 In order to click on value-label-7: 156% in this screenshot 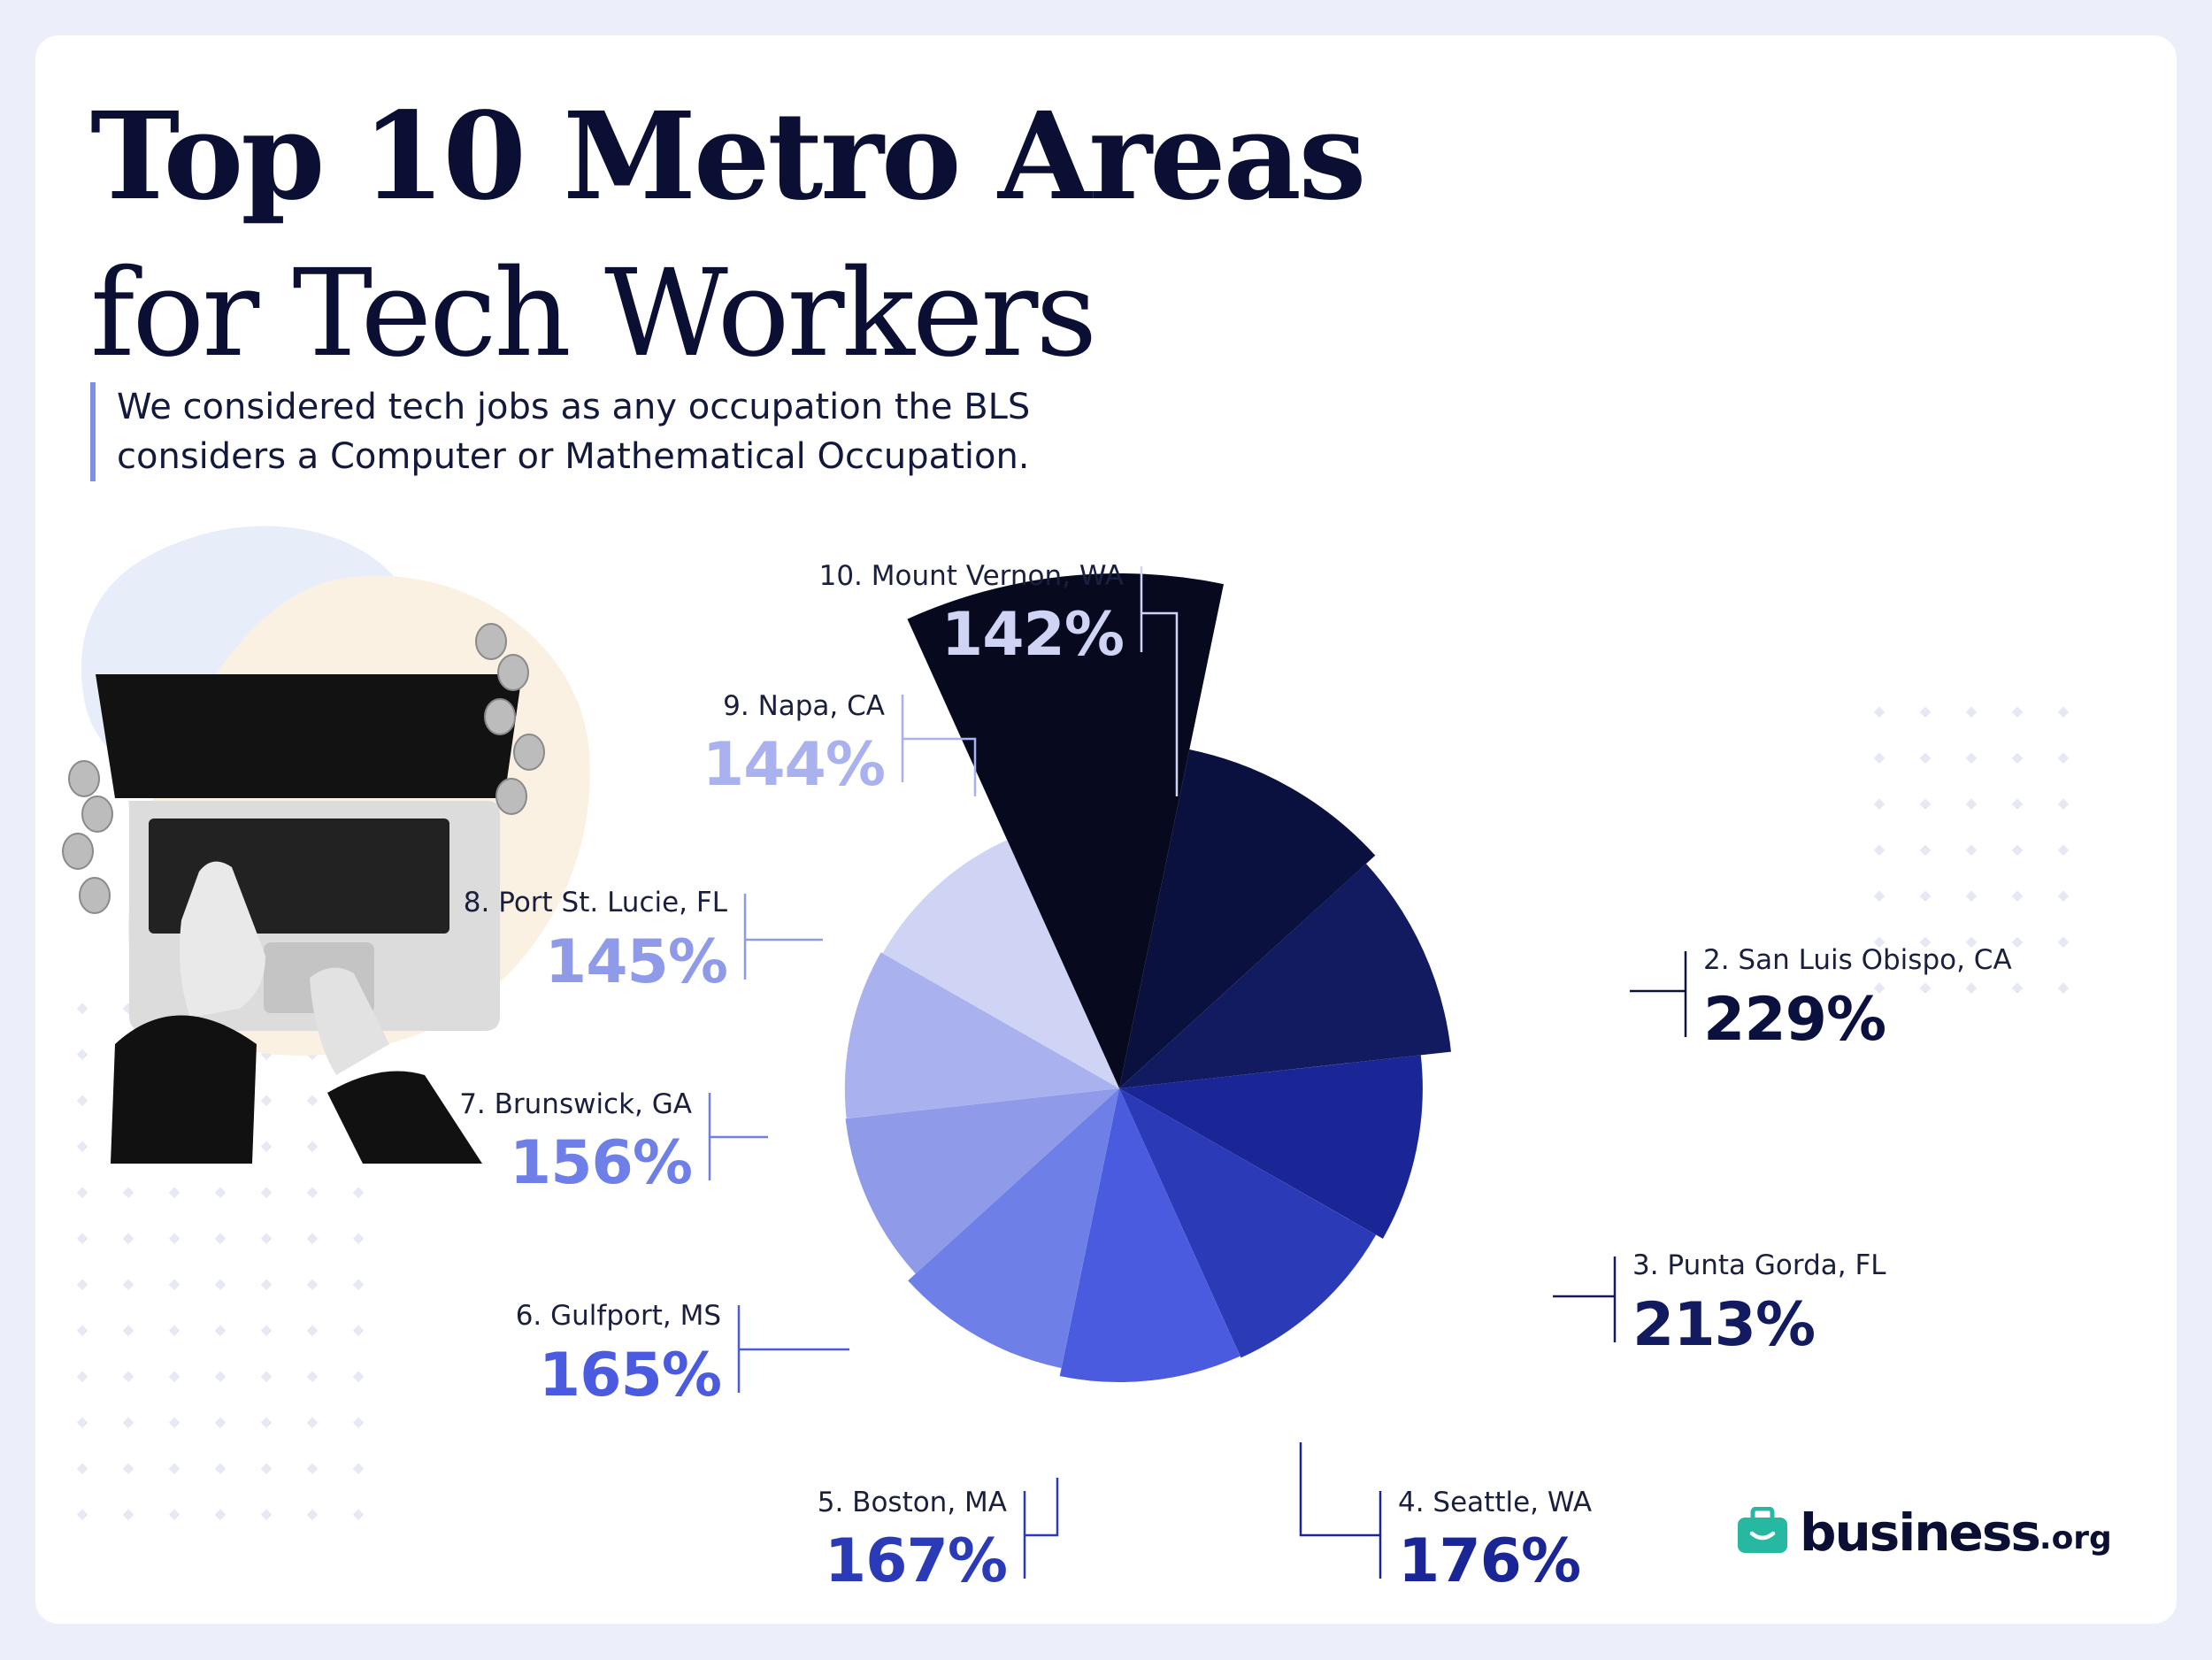, I will do `click(601, 1163)`.